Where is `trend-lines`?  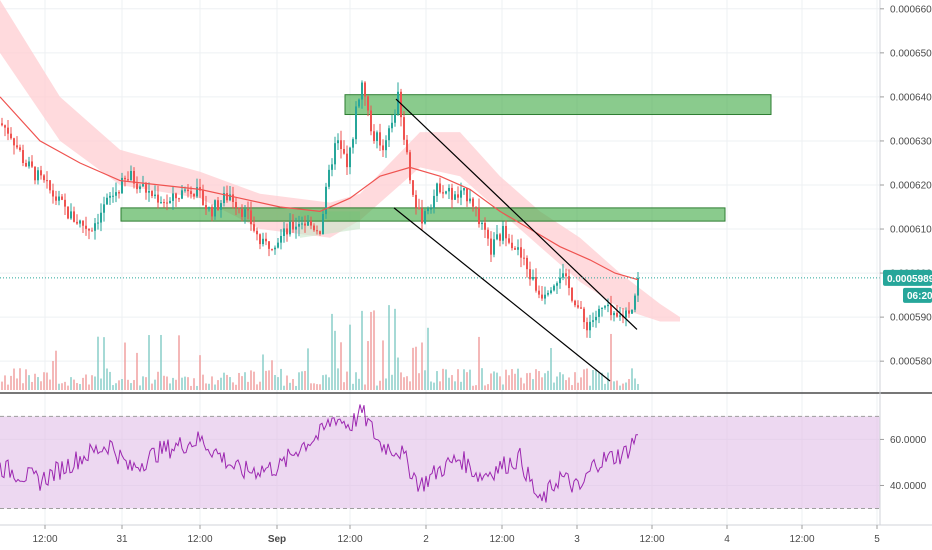
trend-lines is located at coordinates (515, 240).